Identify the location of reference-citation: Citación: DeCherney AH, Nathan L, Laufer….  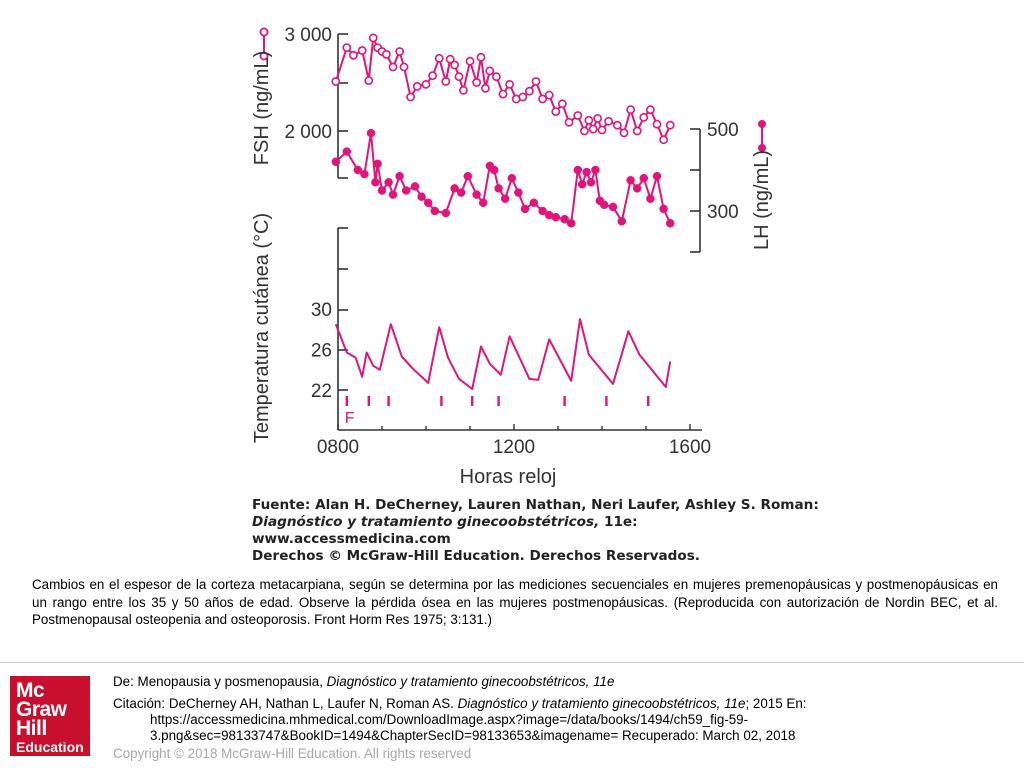
(563, 704).